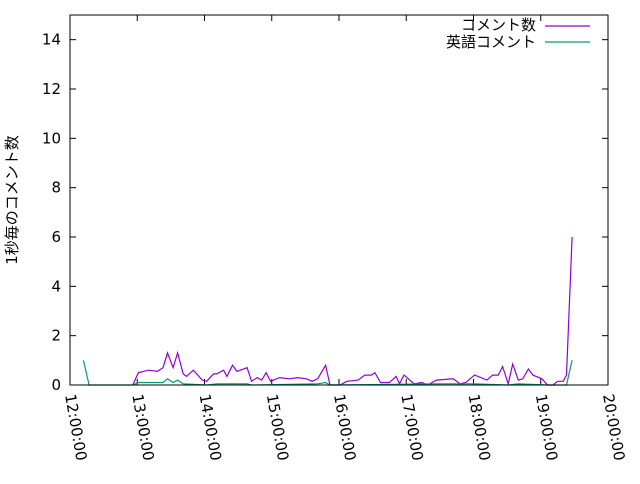 The height and width of the screenshot is (484, 640). What do you see at coordinates (56, 336) in the screenshot?
I see `y-tick-label: 2` at bounding box center [56, 336].